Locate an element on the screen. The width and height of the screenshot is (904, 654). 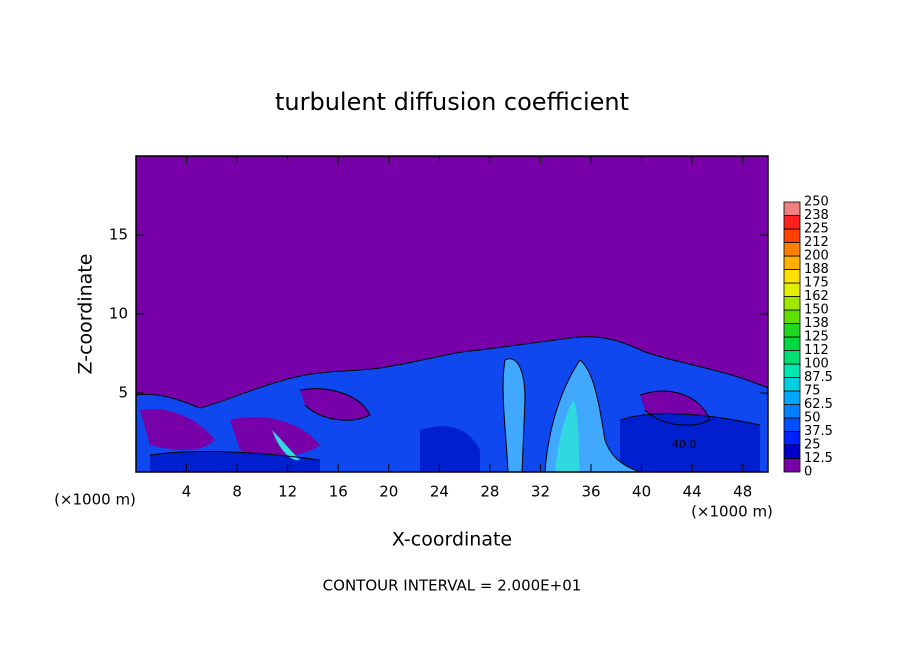
colorbar-label: 200 is located at coordinates (816, 256).